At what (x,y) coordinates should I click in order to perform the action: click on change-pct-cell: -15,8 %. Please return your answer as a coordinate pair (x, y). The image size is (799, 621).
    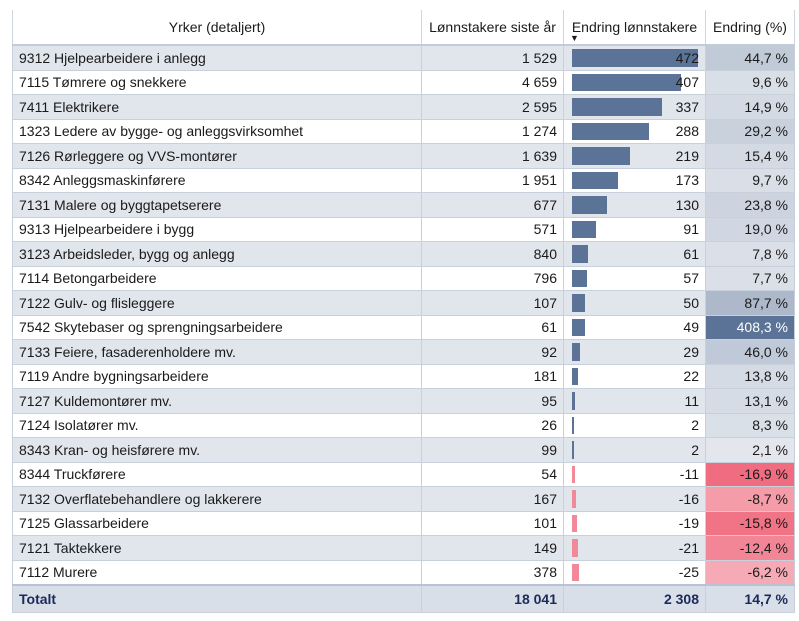
    Looking at the image, I should click on (750, 523).